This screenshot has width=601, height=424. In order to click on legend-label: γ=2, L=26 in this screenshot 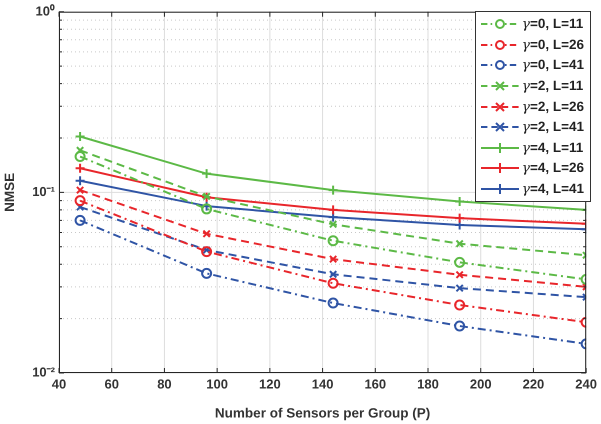, I will do `click(553, 106)`.